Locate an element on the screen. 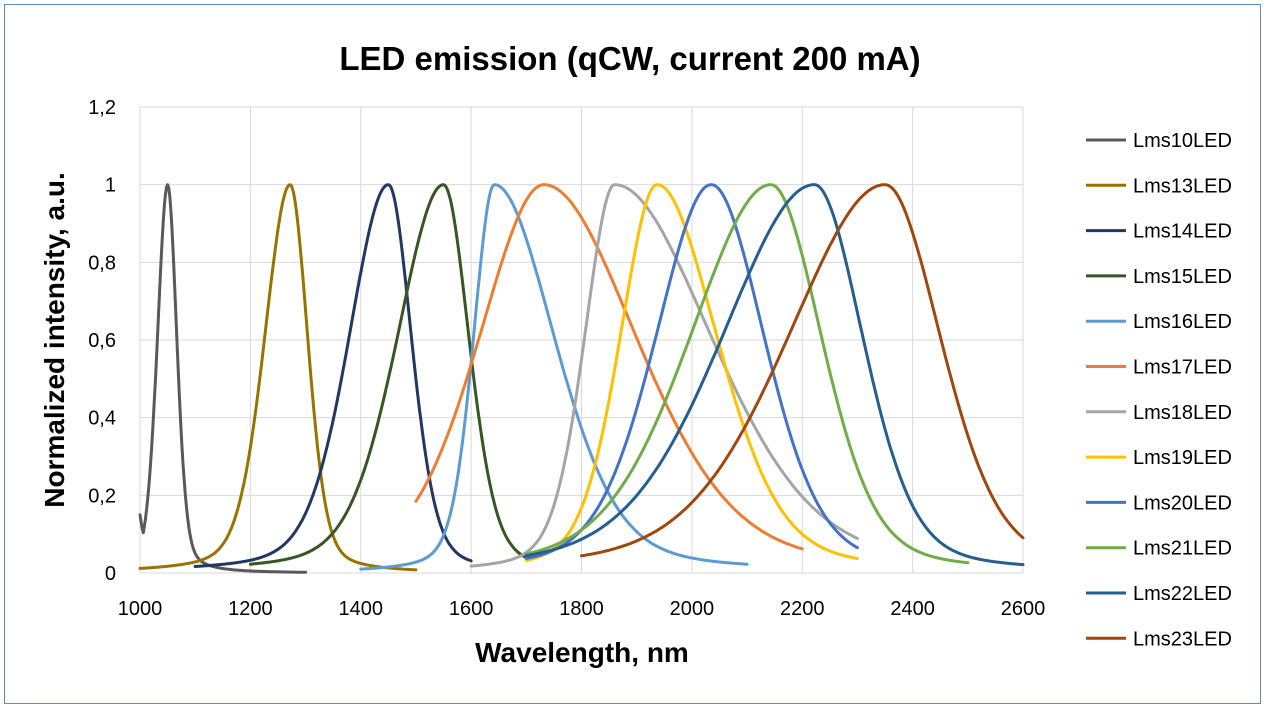 The image size is (1267, 710). legend-label: Lms22LED is located at coordinates (1182, 594).